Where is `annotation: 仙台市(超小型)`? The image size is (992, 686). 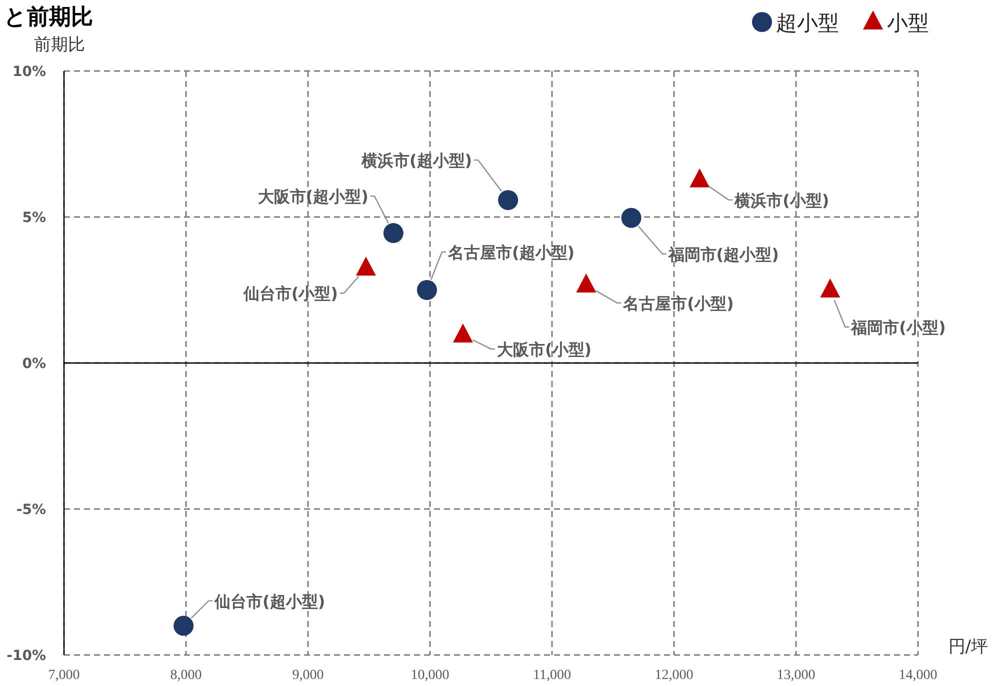 annotation: 仙台市(超小型) is located at coordinates (270, 601).